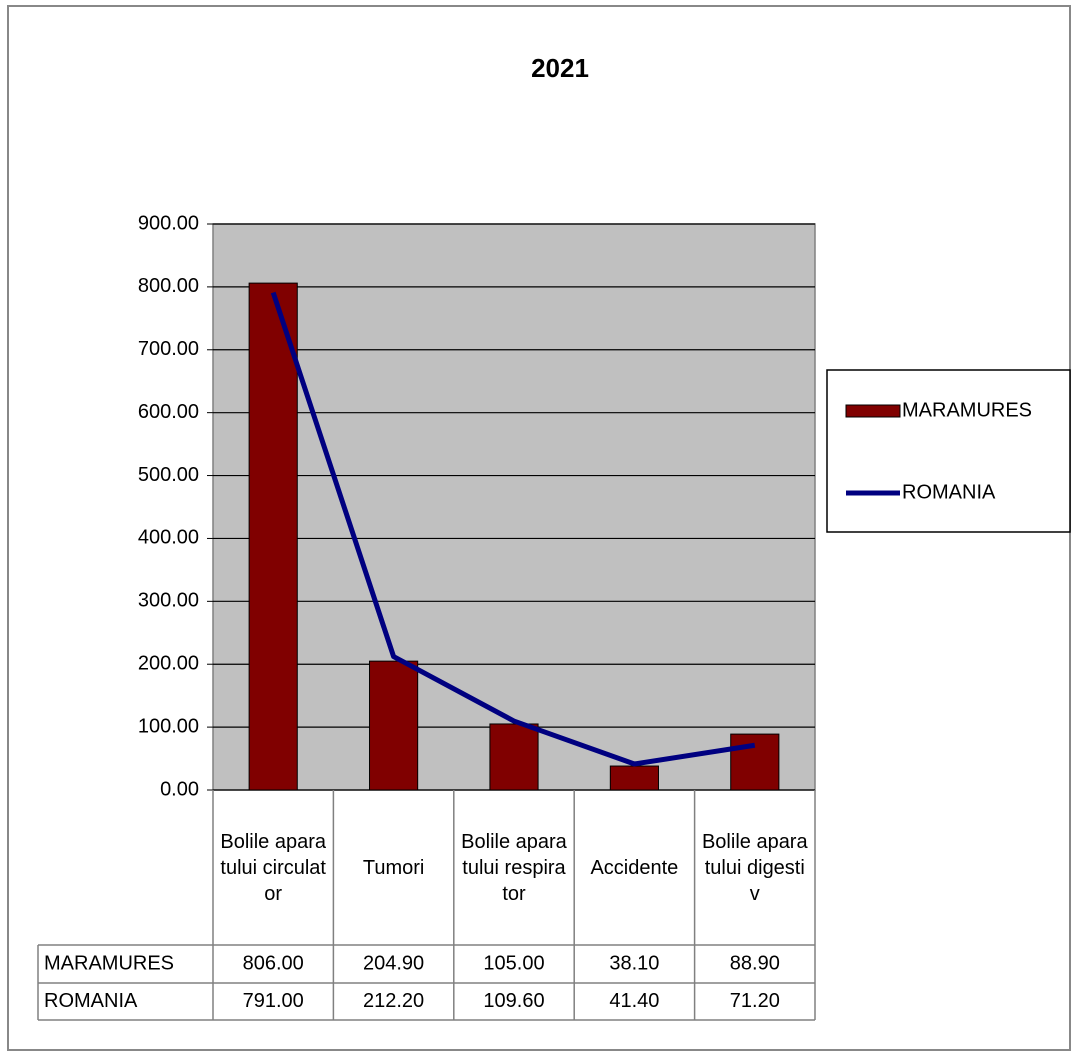 This screenshot has width=1073, height=1054. I want to click on table-value: 212.20, so click(393, 1001).